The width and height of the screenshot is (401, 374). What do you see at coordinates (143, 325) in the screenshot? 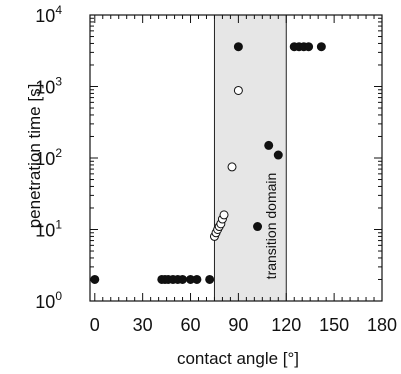
I see `x-tick-label: 30` at bounding box center [143, 325].